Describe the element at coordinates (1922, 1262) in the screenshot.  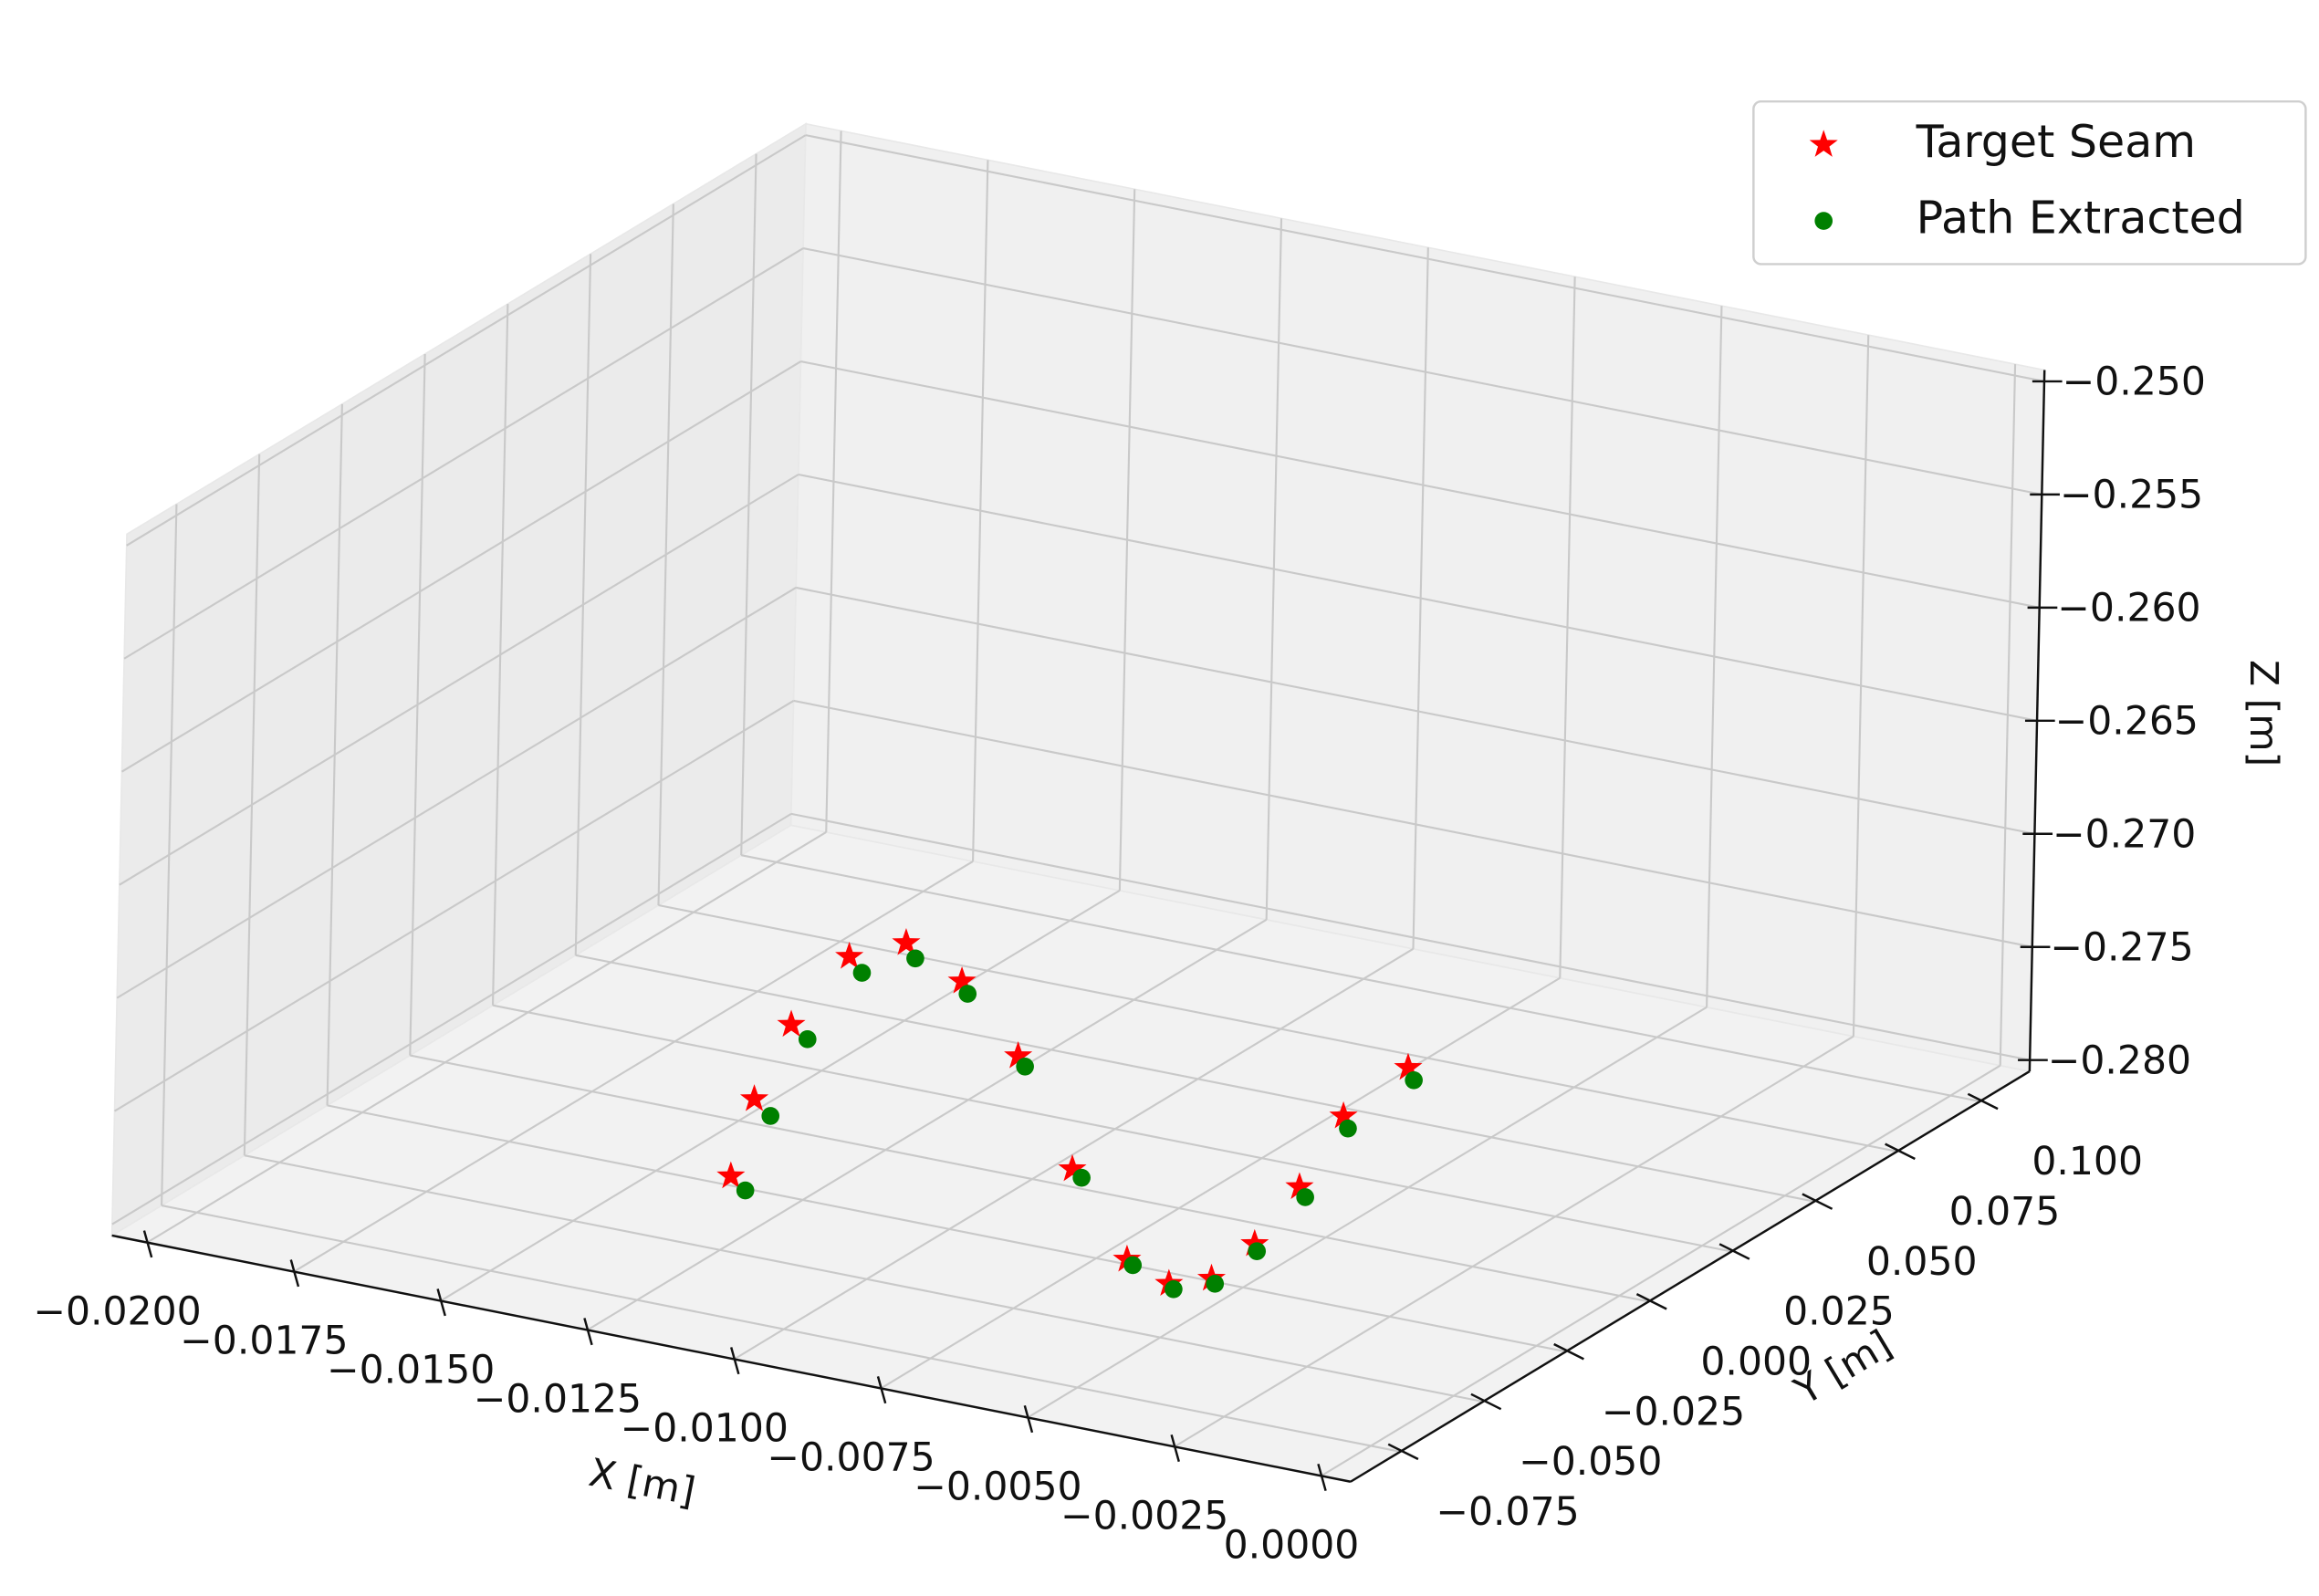
I see `y-tick-label: 0.050` at that location.